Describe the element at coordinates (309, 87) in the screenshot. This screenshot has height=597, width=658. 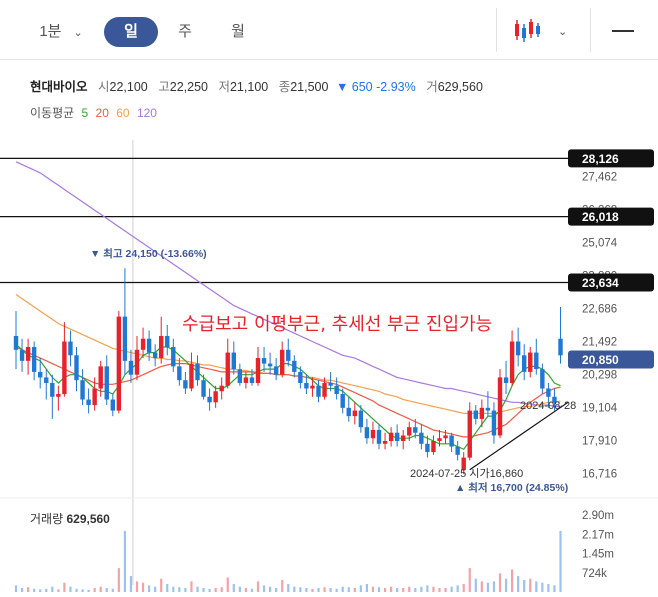
I see `close-price: 21,500` at that location.